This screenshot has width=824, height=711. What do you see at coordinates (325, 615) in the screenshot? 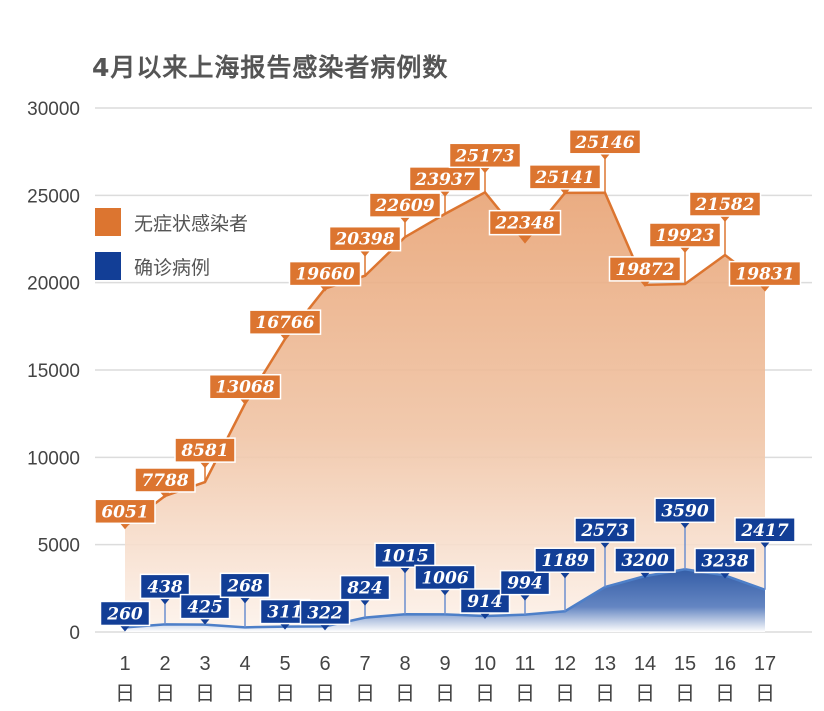
I see `data-label-confirmed: 322` at bounding box center [325, 615].